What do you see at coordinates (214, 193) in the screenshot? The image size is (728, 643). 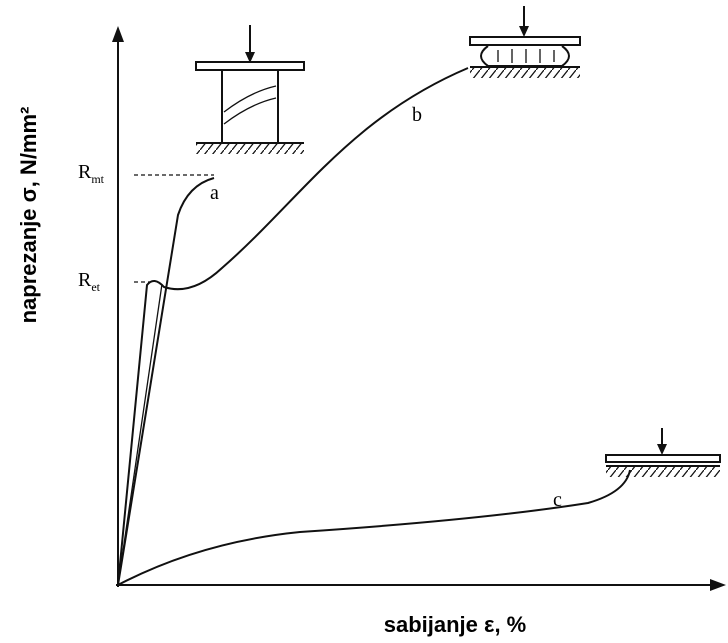 I see `curve-label: a` at bounding box center [214, 193].